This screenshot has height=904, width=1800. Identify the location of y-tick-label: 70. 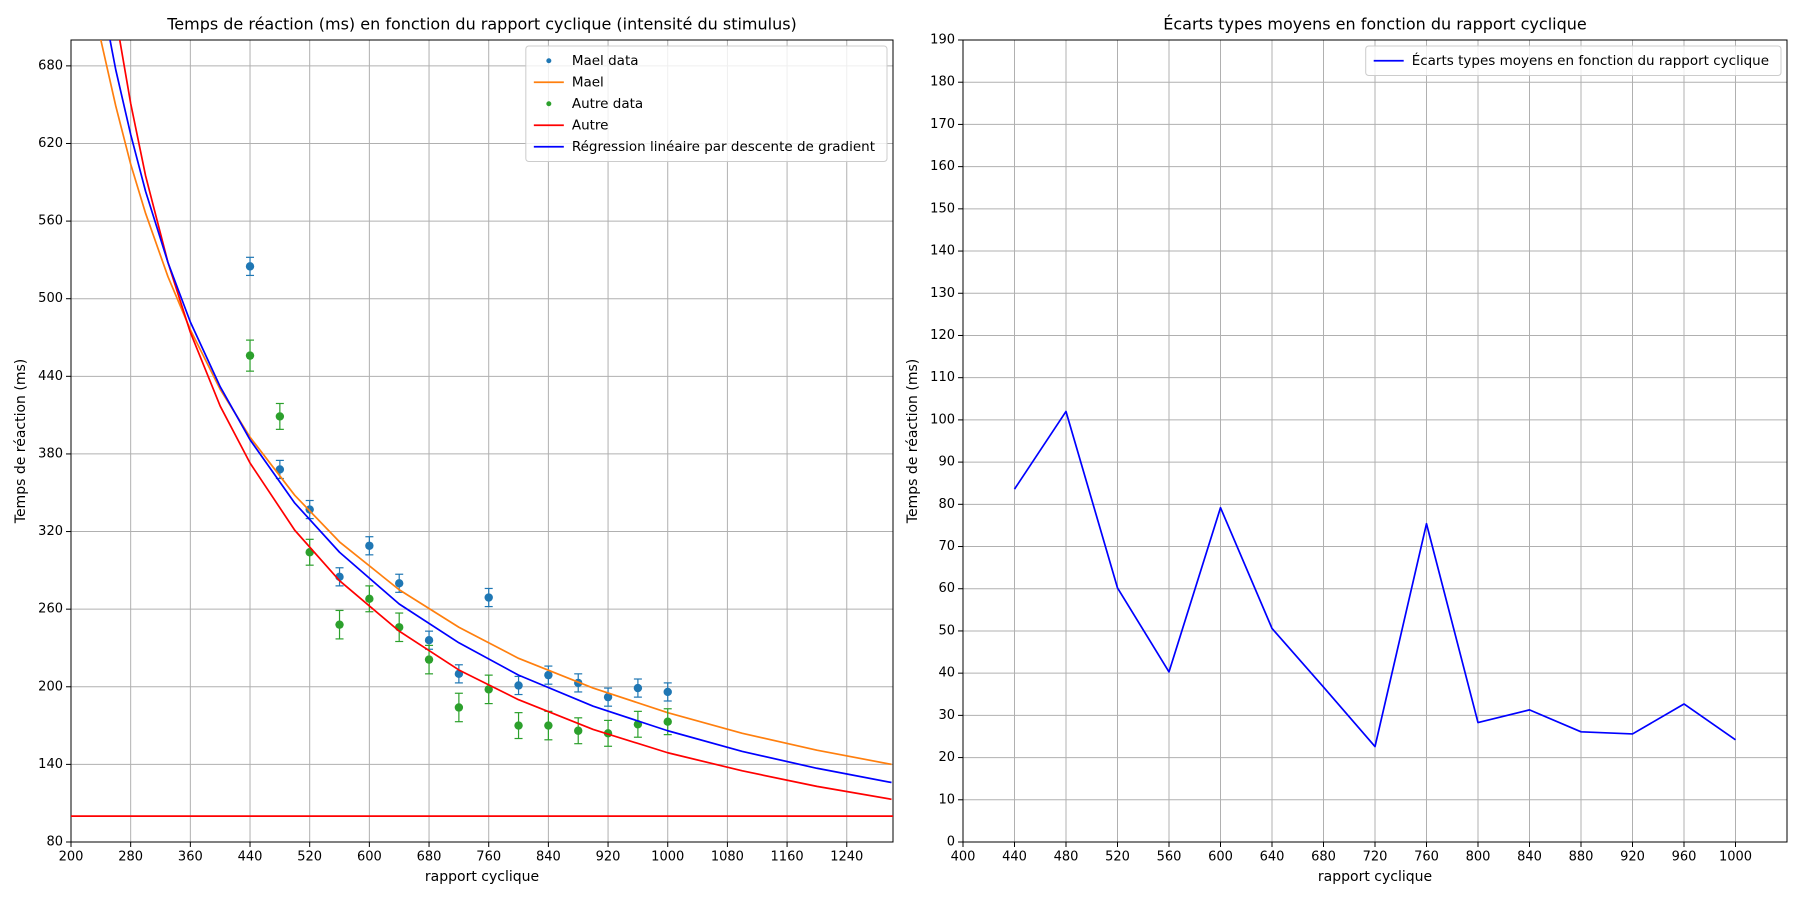
(946, 546).